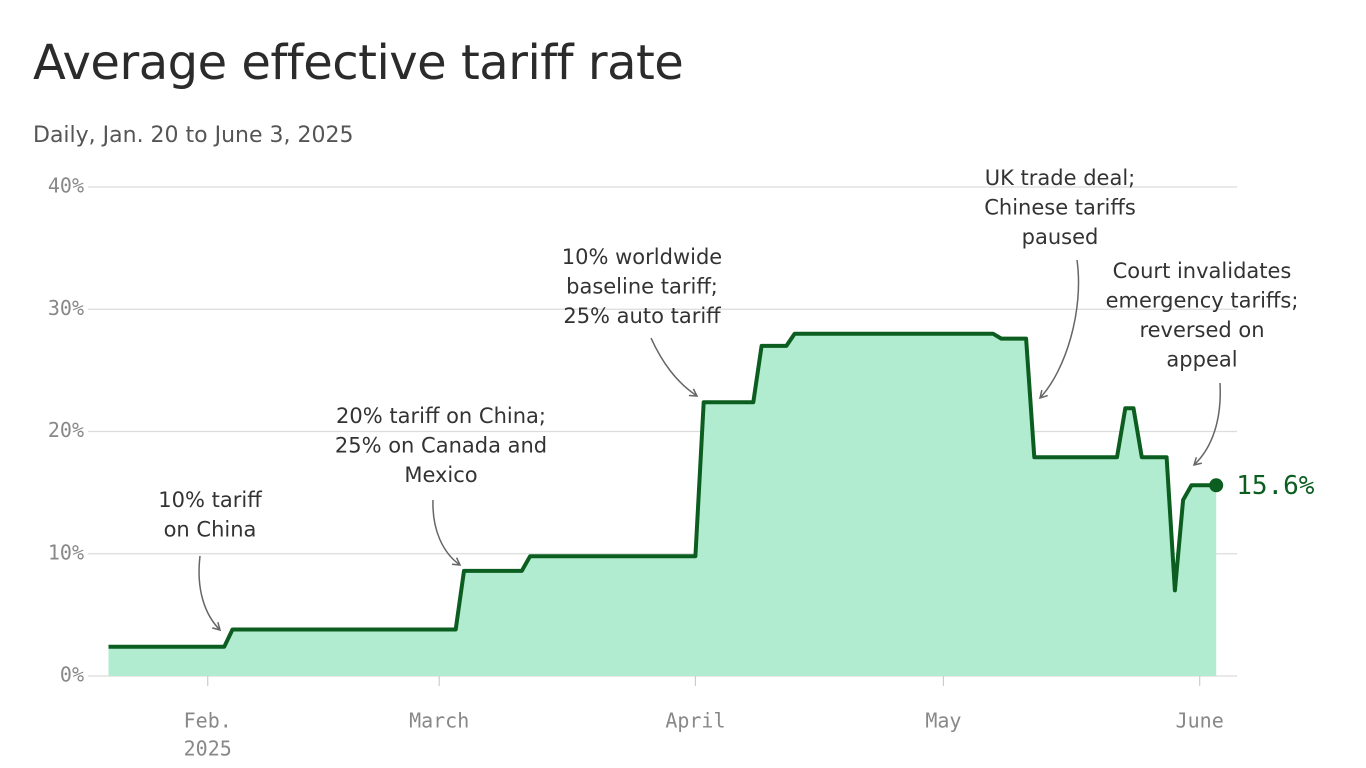 Image resolution: width=1366 pixels, height=768 pixels. I want to click on annotation-text: emergency tariffs;, so click(1202, 301).